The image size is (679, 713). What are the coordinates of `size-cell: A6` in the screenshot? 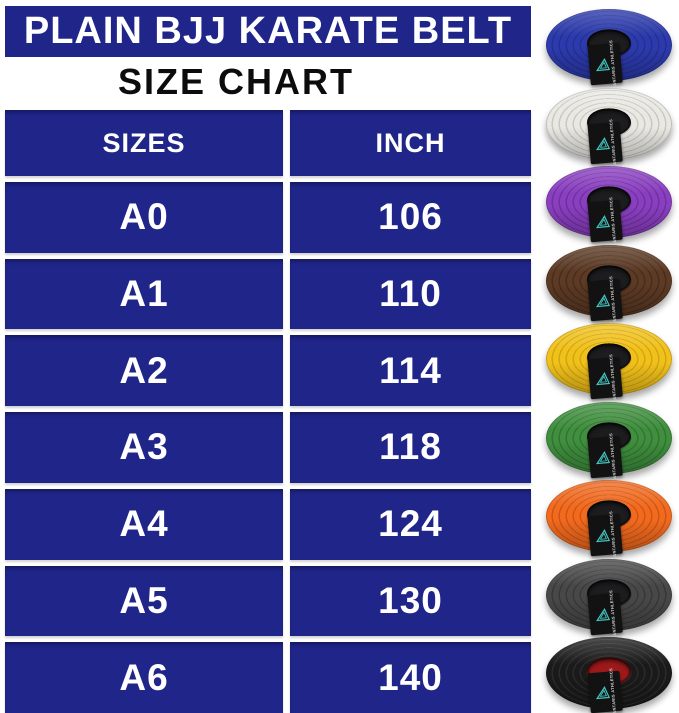 It's located at (144, 677).